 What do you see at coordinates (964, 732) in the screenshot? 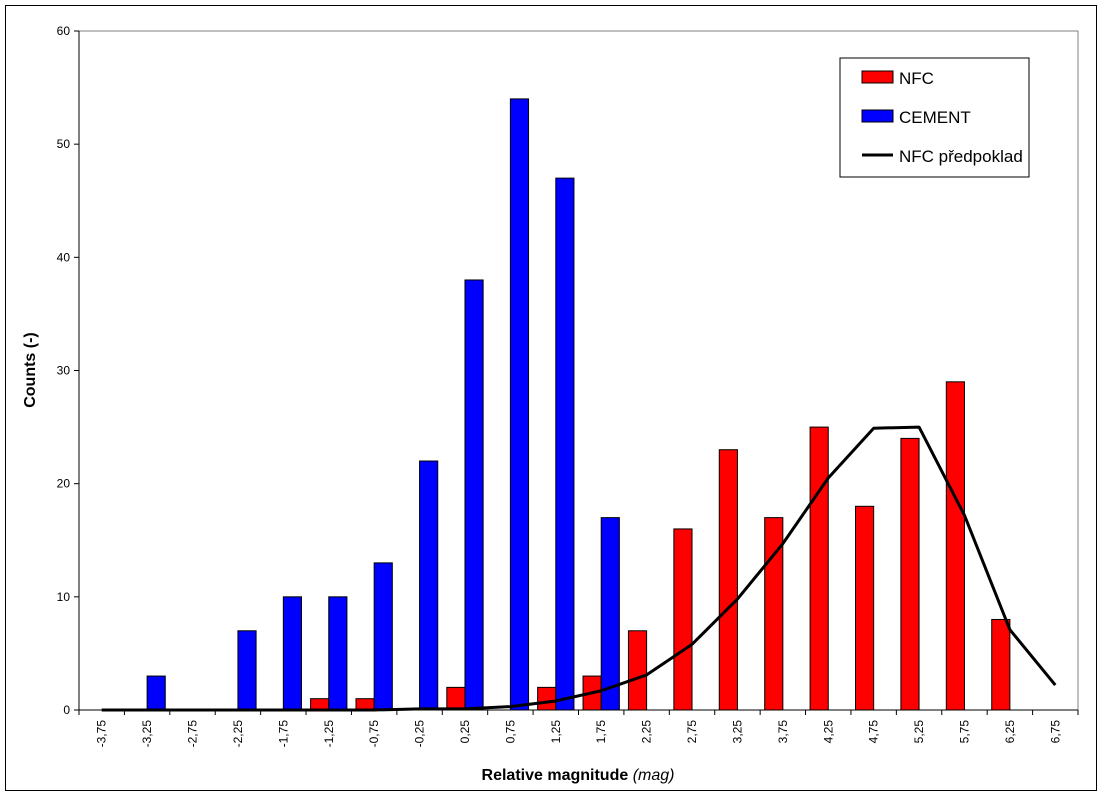
I see `x-tick-label-19: 5,75` at bounding box center [964, 732].